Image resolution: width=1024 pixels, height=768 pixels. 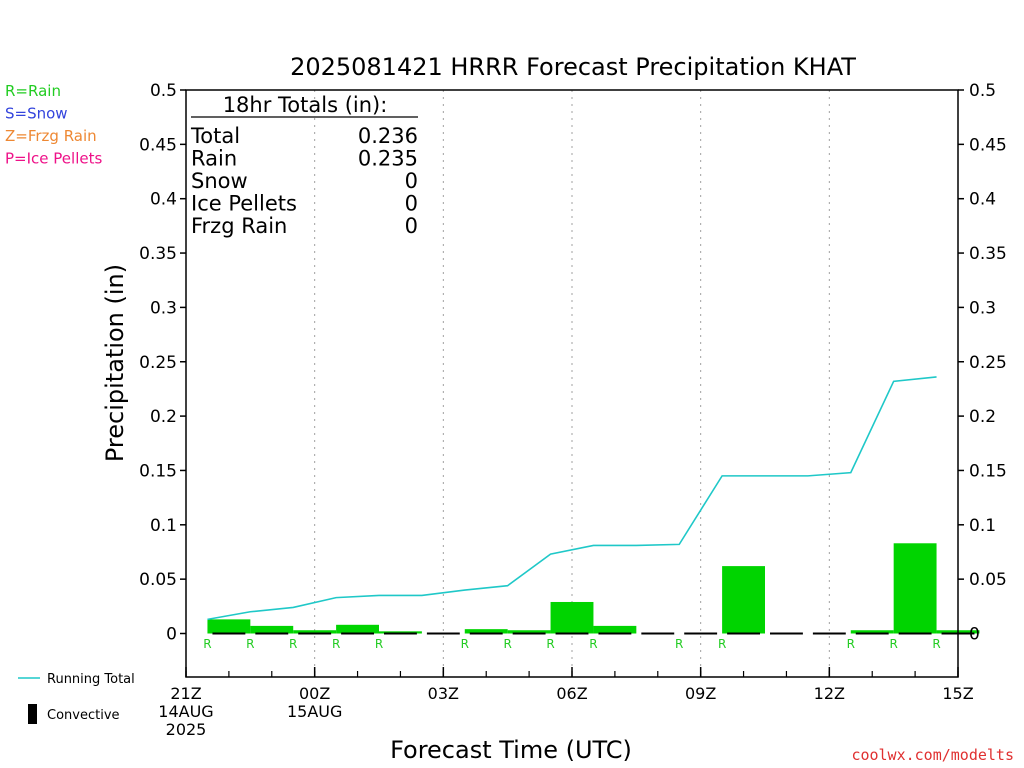 What do you see at coordinates (53, 125) in the screenshot?
I see `ptype-legend: R=Rain S=Snow Z=Frzg Rain P=Ice Pellets` at bounding box center [53, 125].